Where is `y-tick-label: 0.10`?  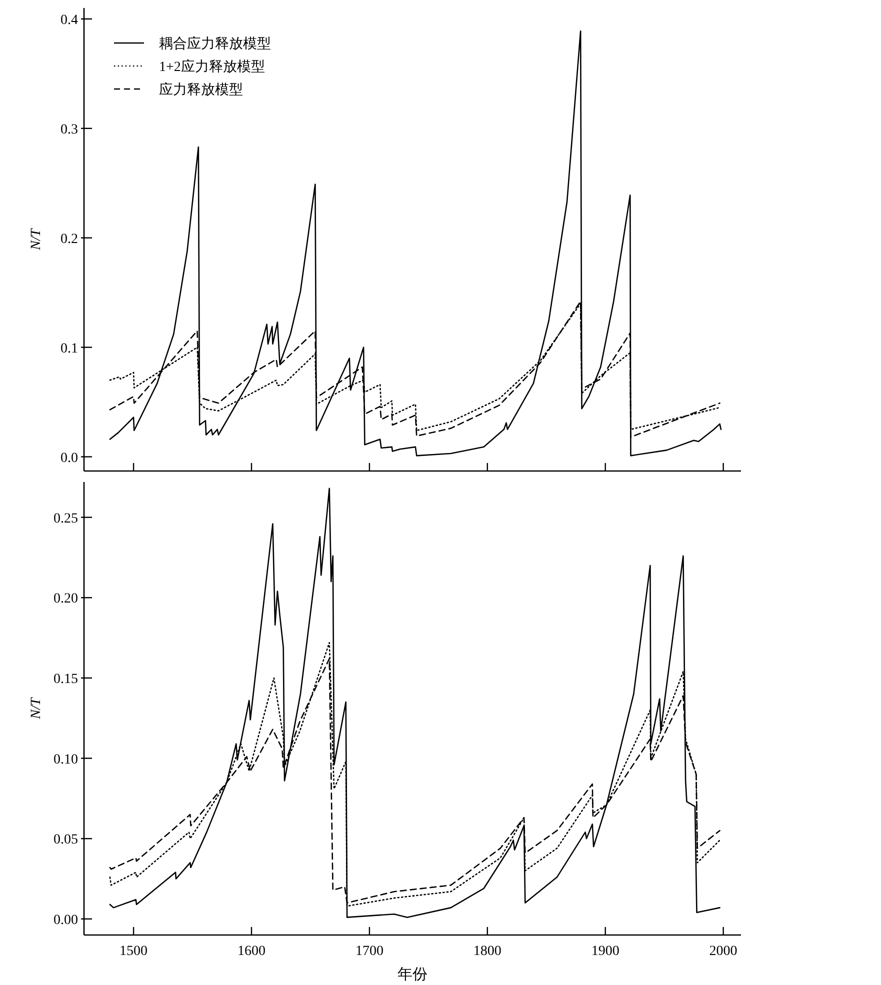 y-tick-label: 0.10 is located at coordinates (66, 760).